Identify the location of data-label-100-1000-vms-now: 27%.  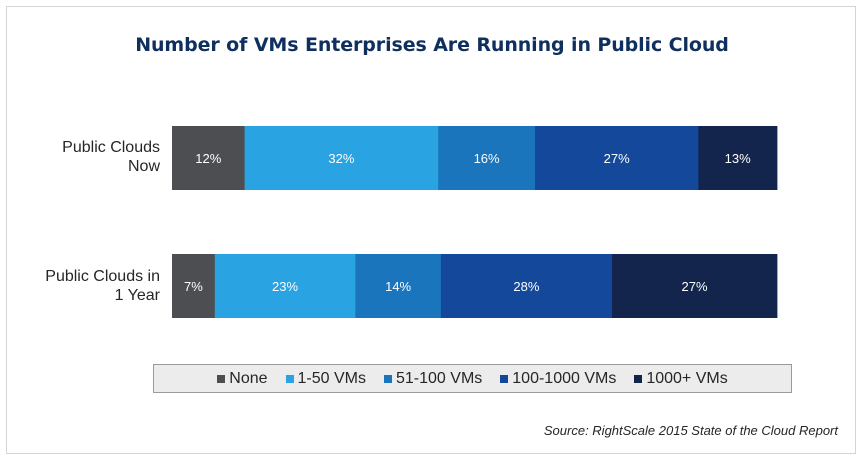
(617, 158).